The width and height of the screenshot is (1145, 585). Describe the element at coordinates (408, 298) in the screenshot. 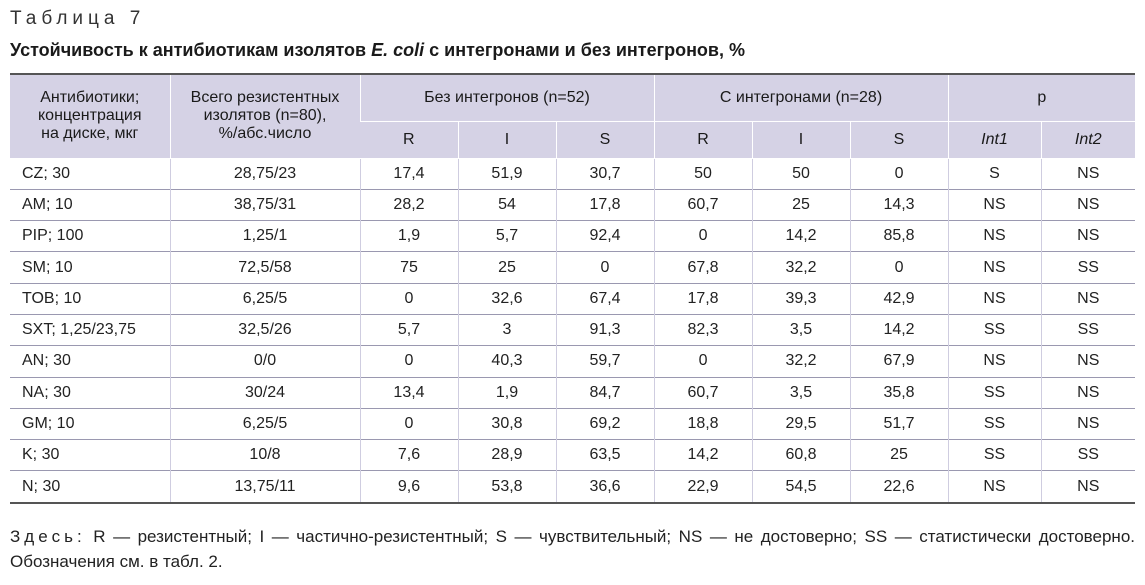

I see `cell-without-r: 0` at that location.